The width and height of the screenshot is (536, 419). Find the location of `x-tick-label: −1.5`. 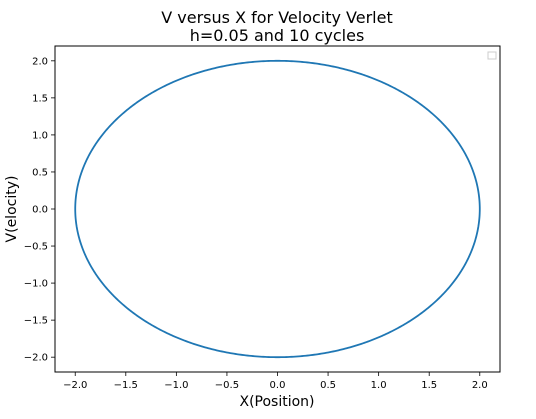

x-tick-label: −1.5 is located at coordinates (126, 385).